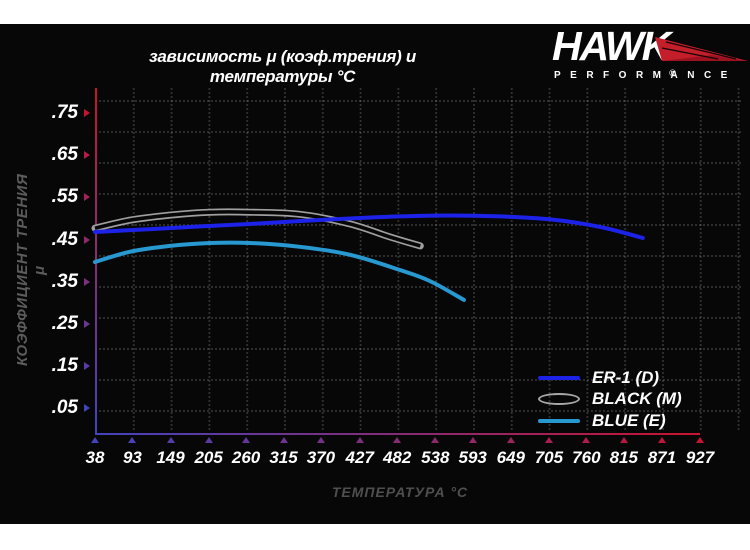 Image resolution: width=750 pixels, height=550 pixels. Describe the element at coordinates (208, 457) in the screenshot. I see `x-tick-label: 205` at that location.